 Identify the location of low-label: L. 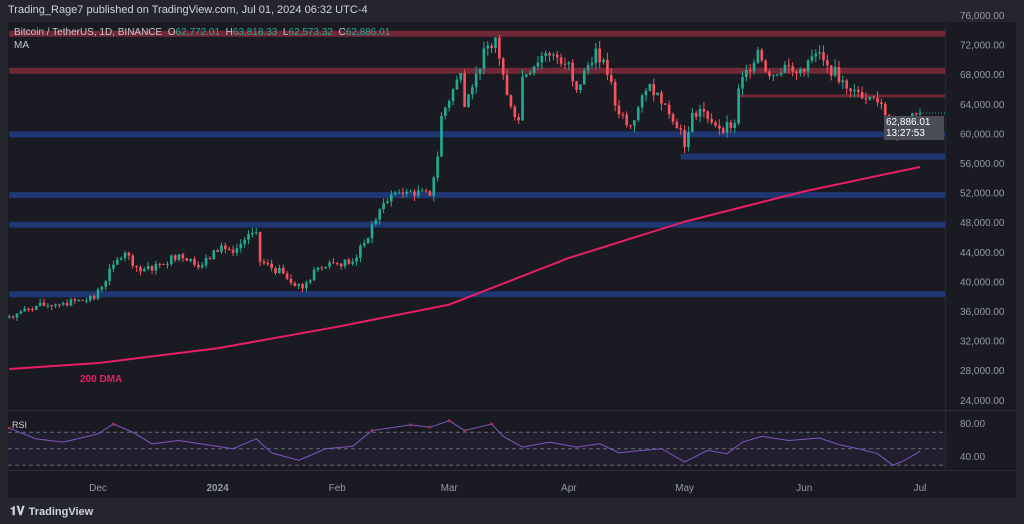
(285, 32).